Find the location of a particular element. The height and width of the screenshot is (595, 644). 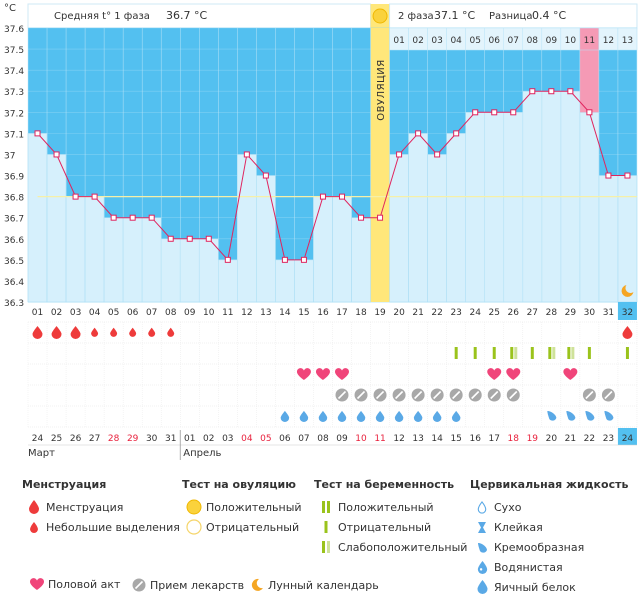

legend-label: Кремообразная is located at coordinates (539, 547).